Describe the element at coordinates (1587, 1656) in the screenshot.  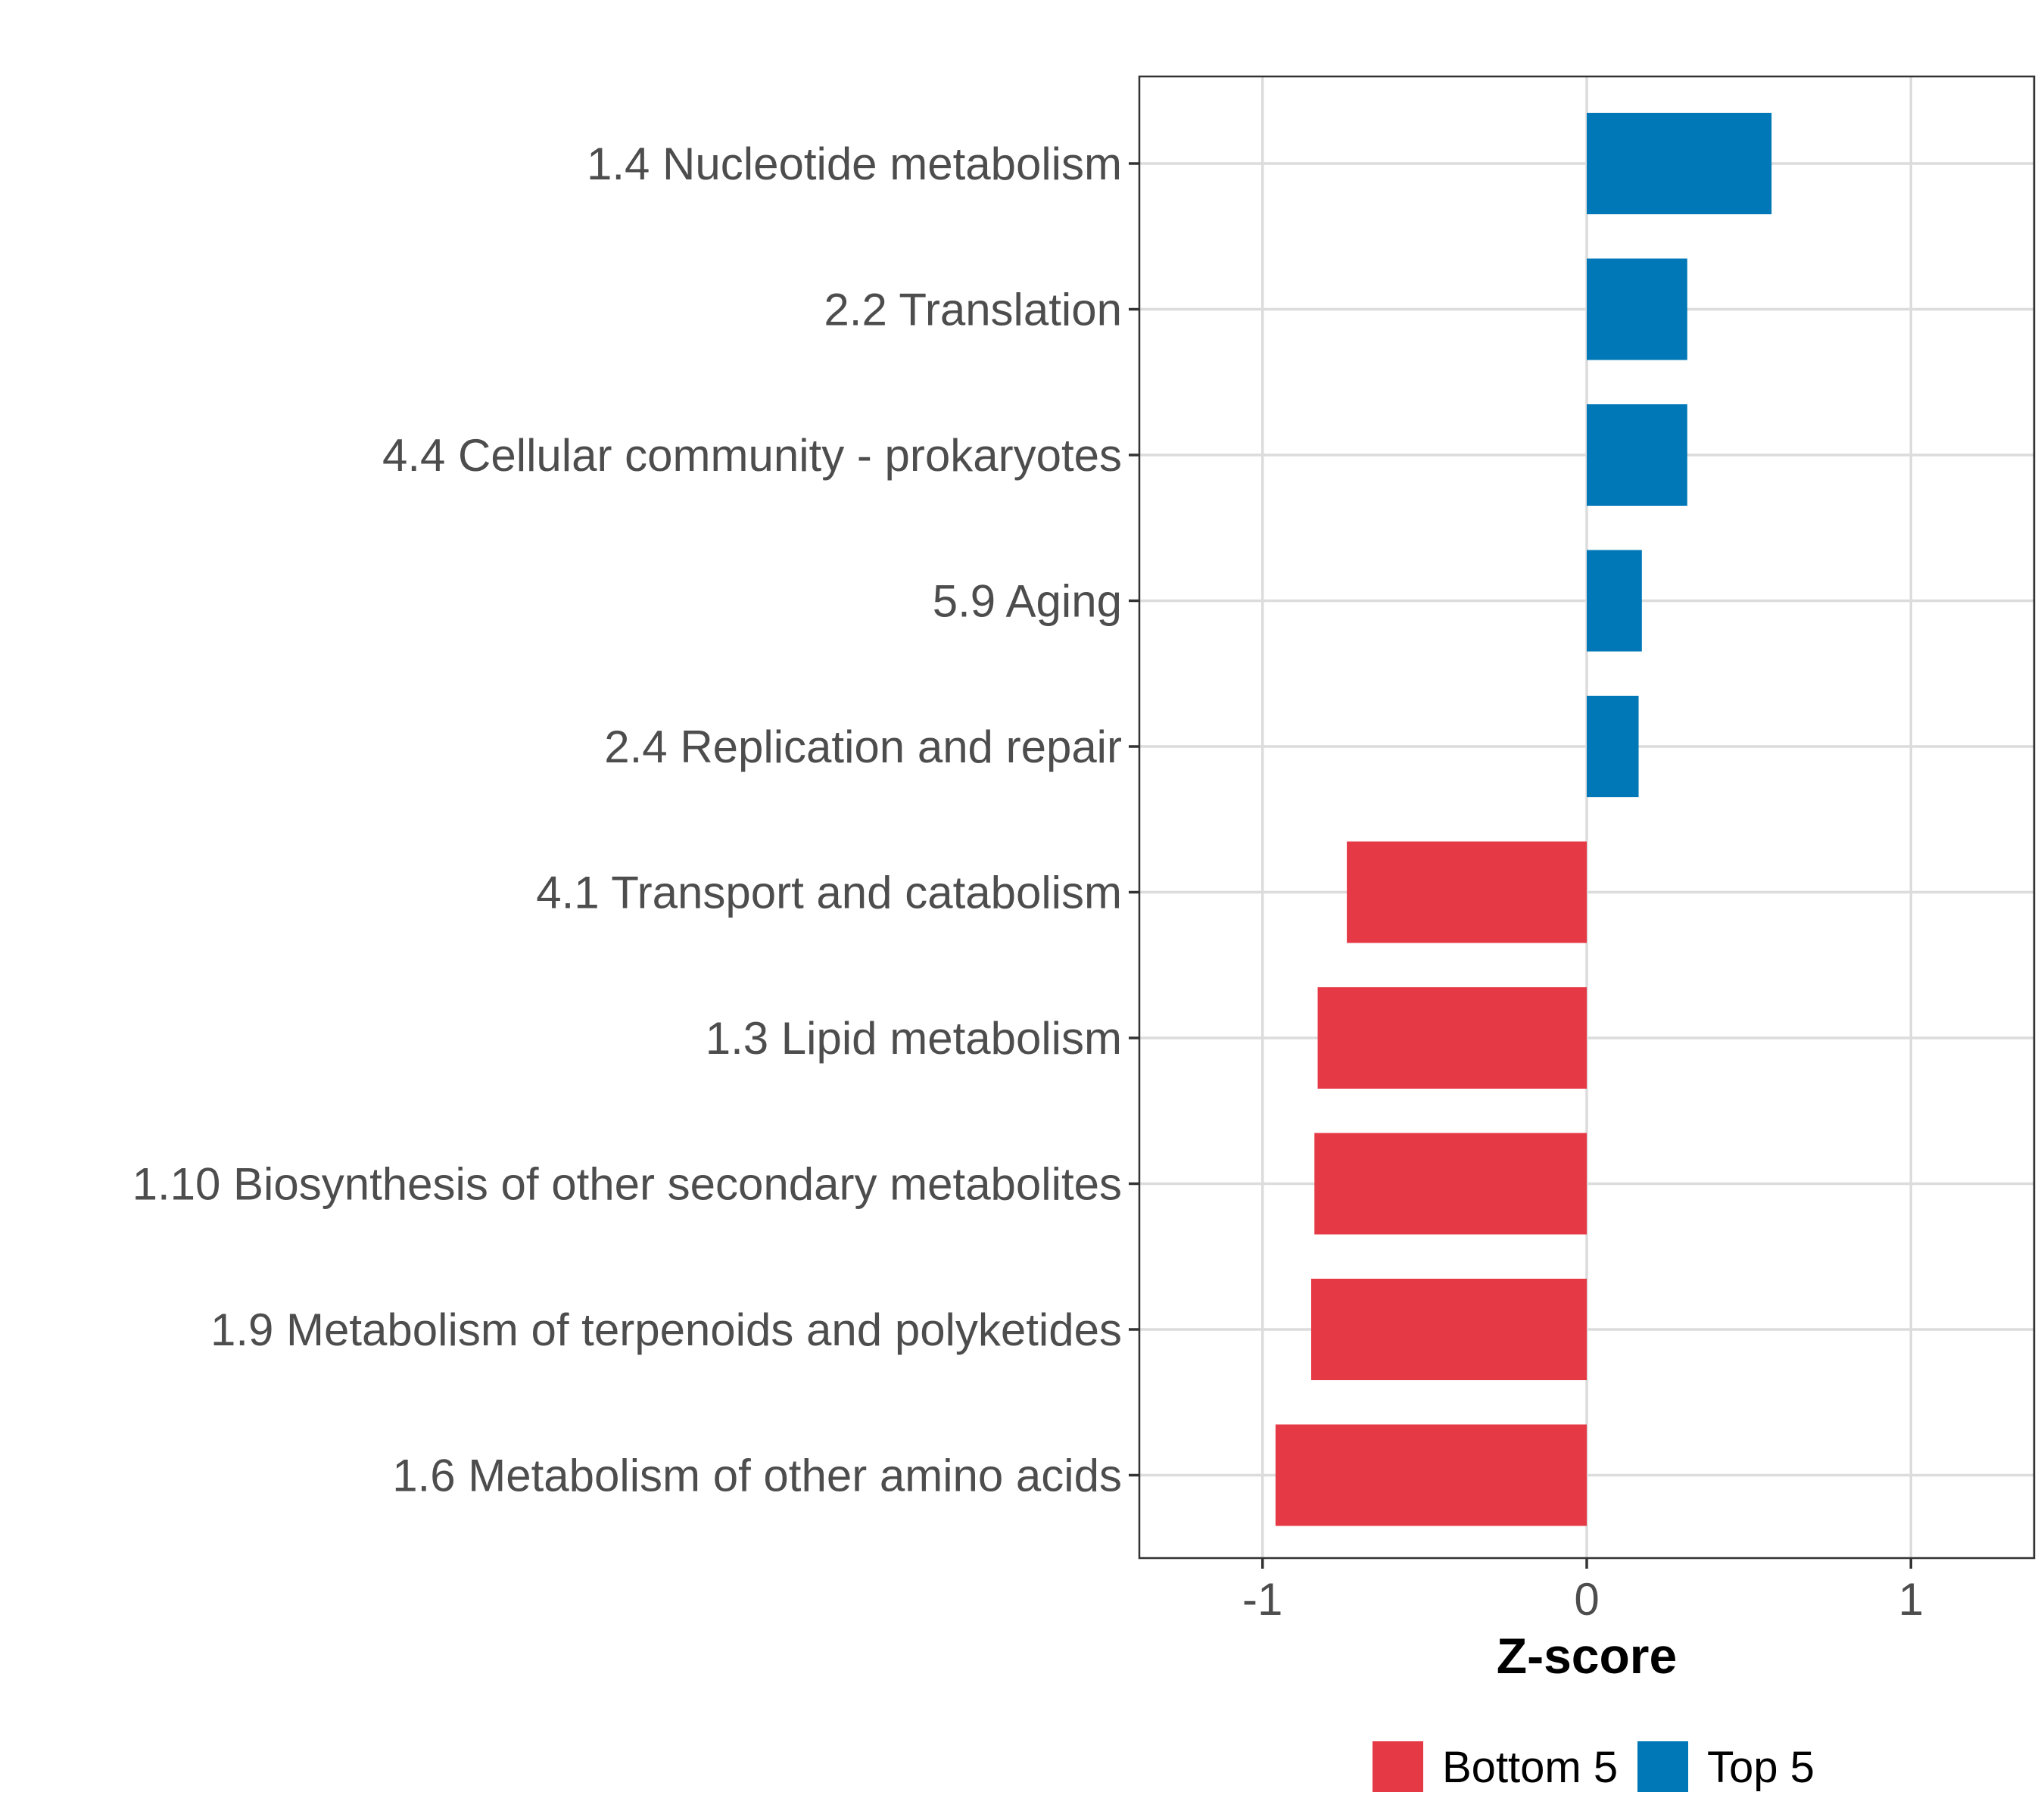
I see `x-axis-title: Z-score` at that location.